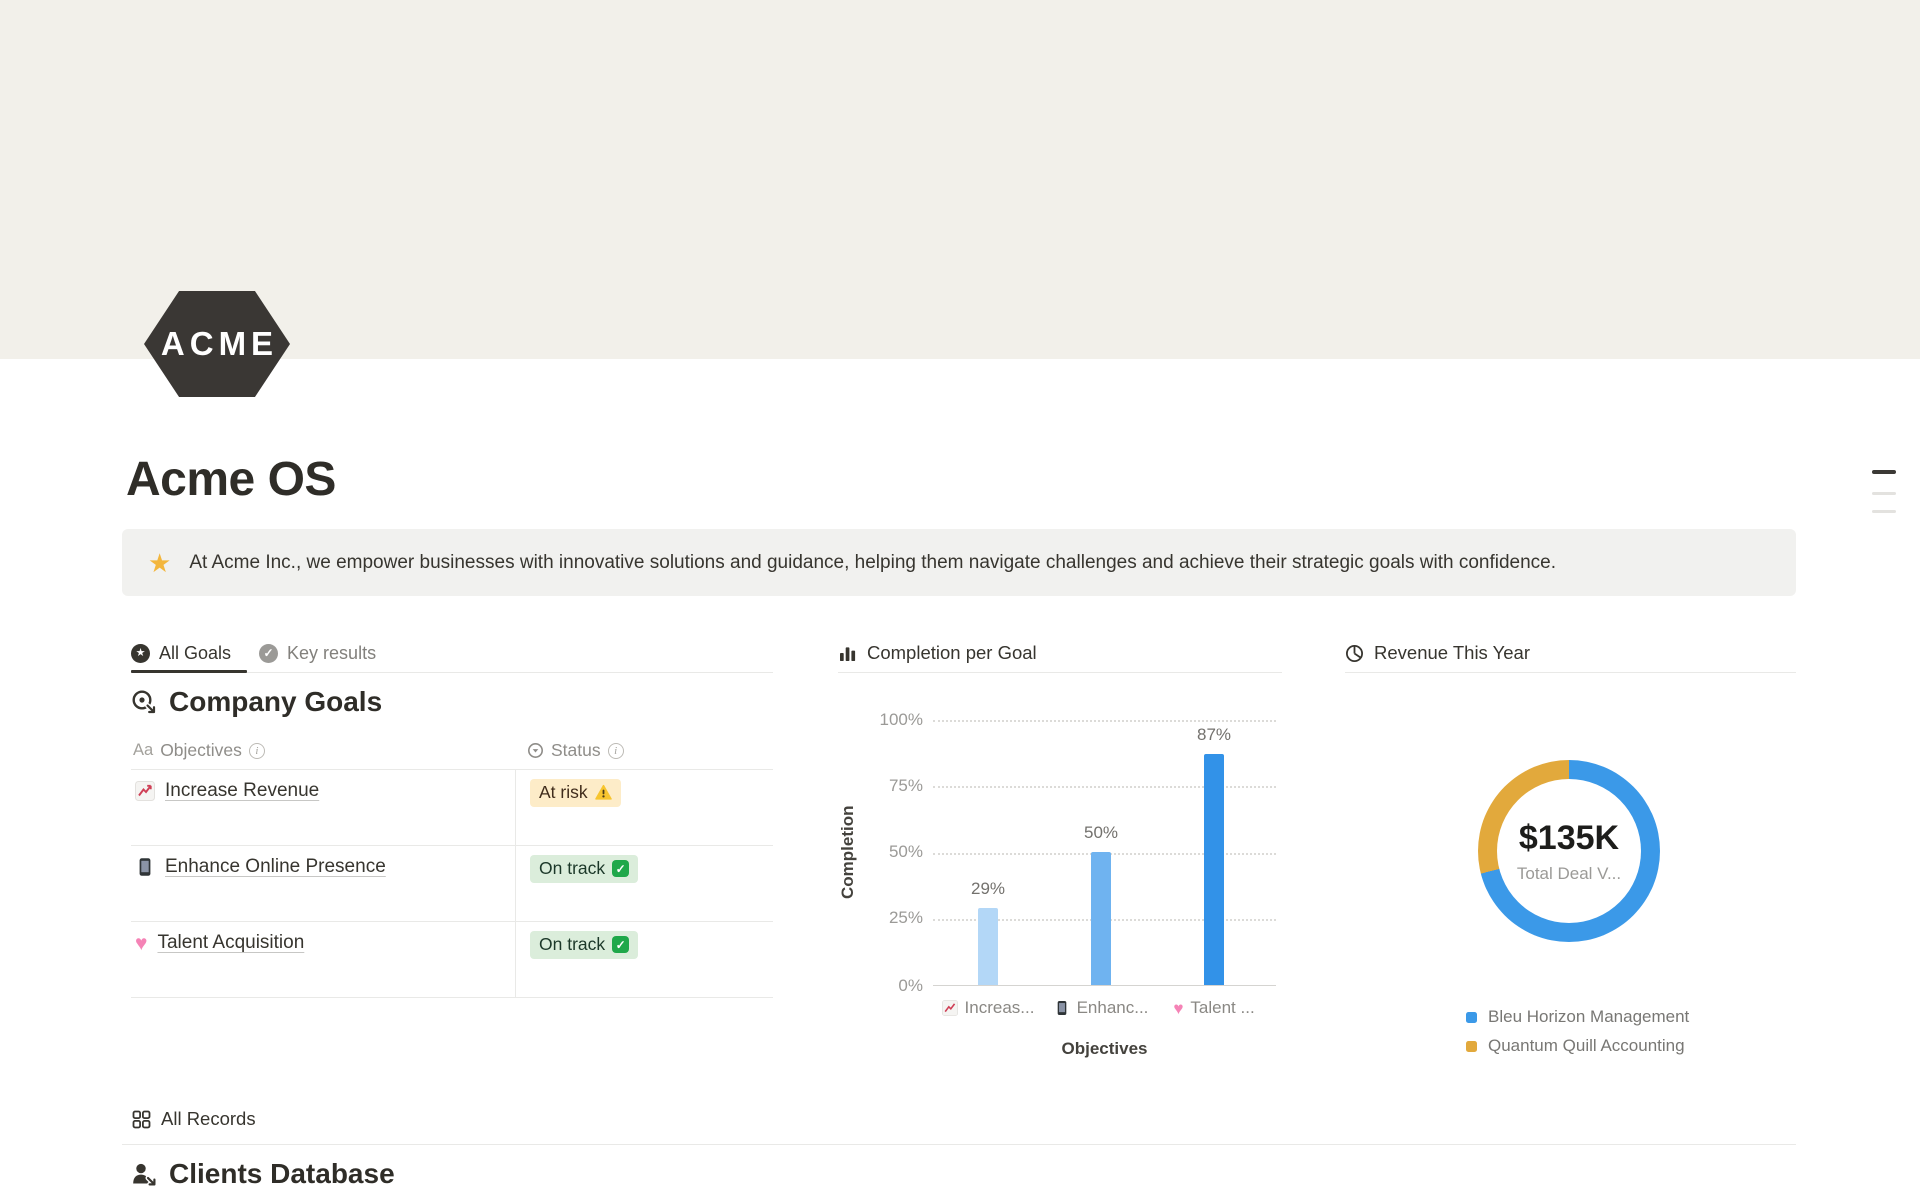  I want to click on bar-chart-plot: 29% 50% 87%, so click(1104, 853).